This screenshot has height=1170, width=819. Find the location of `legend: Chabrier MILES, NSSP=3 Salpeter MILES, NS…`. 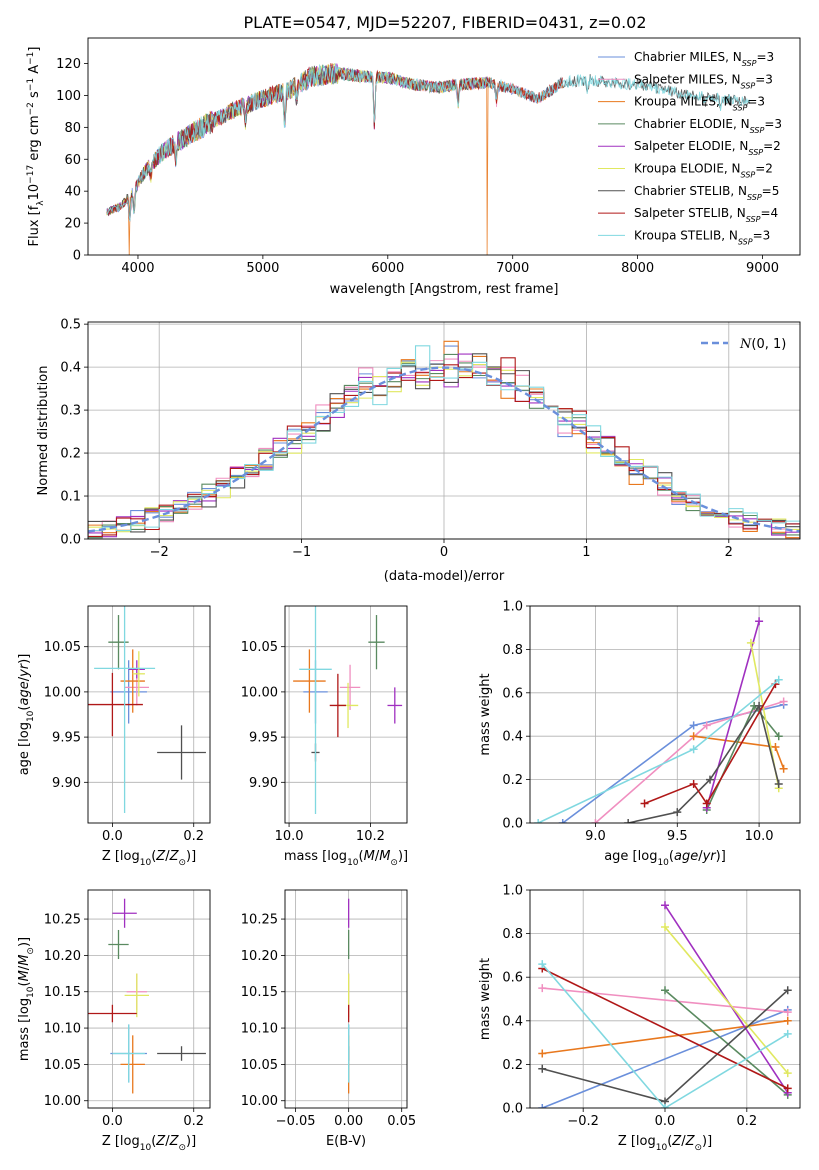

legend: Chabrier MILES, NSSP=3 Salpeter MILES, NS… is located at coordinates (690, 148).